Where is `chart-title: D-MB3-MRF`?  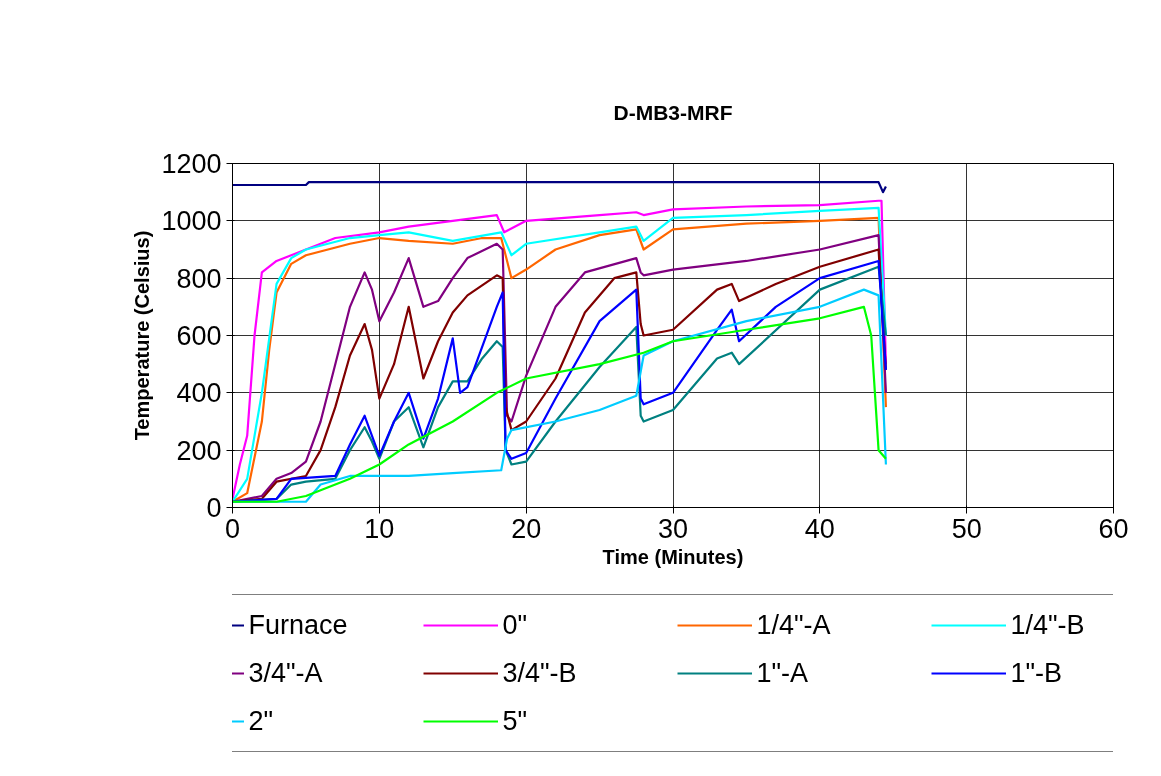 chart-title: D-MB3-MRF is located at coordinates (673, 112).